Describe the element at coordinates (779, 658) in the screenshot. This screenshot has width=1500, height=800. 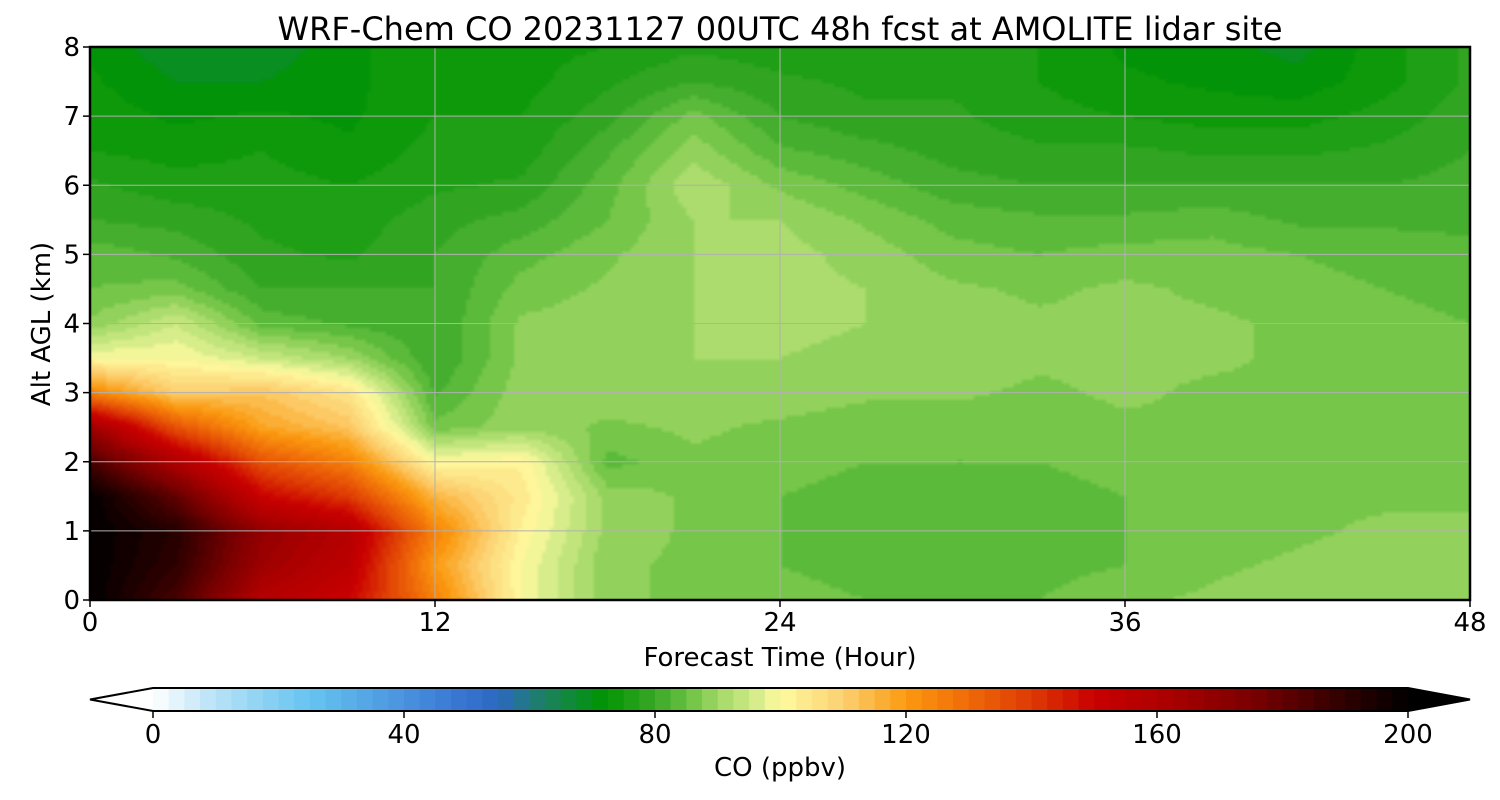
I see `x-axis-label: Forecast Time (Hour)` at that location.